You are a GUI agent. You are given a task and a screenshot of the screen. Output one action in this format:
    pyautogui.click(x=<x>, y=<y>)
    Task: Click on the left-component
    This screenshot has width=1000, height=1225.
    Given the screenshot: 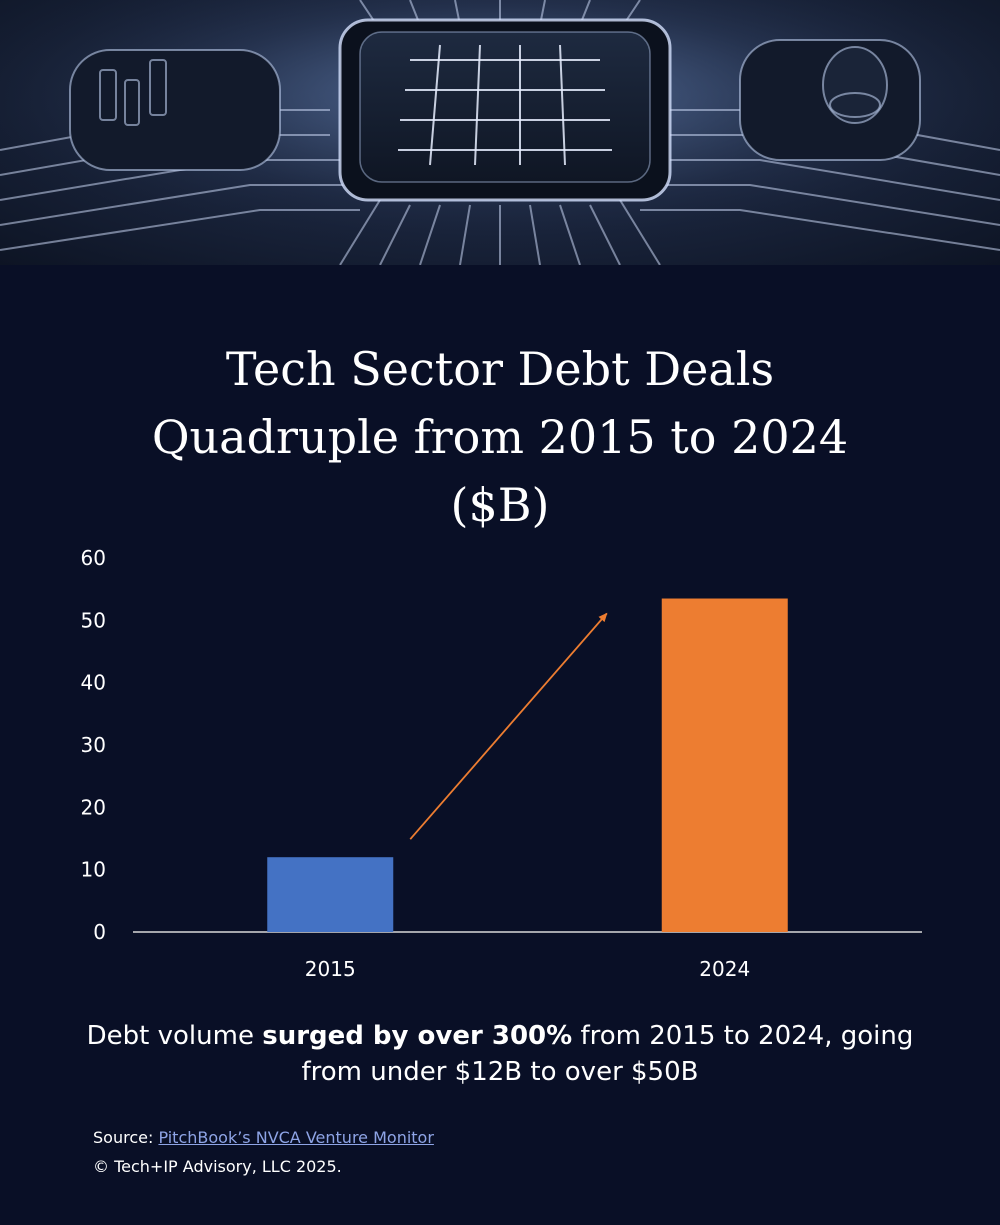 What is the action you would take?
    pyautogui.click(x=175, y=110)
    